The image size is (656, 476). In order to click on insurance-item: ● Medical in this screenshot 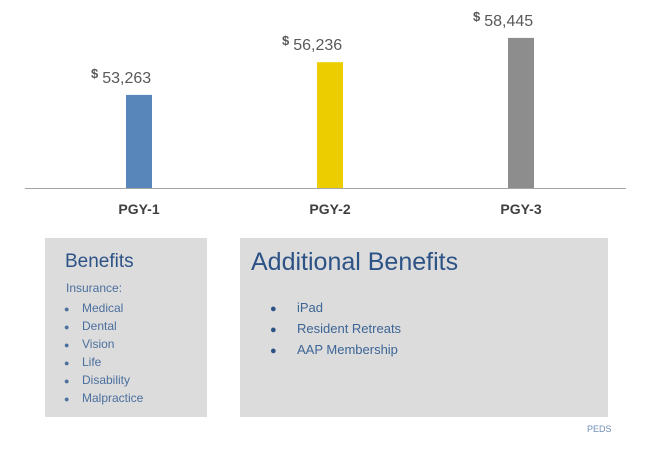, I will do `click(103, 308)`.